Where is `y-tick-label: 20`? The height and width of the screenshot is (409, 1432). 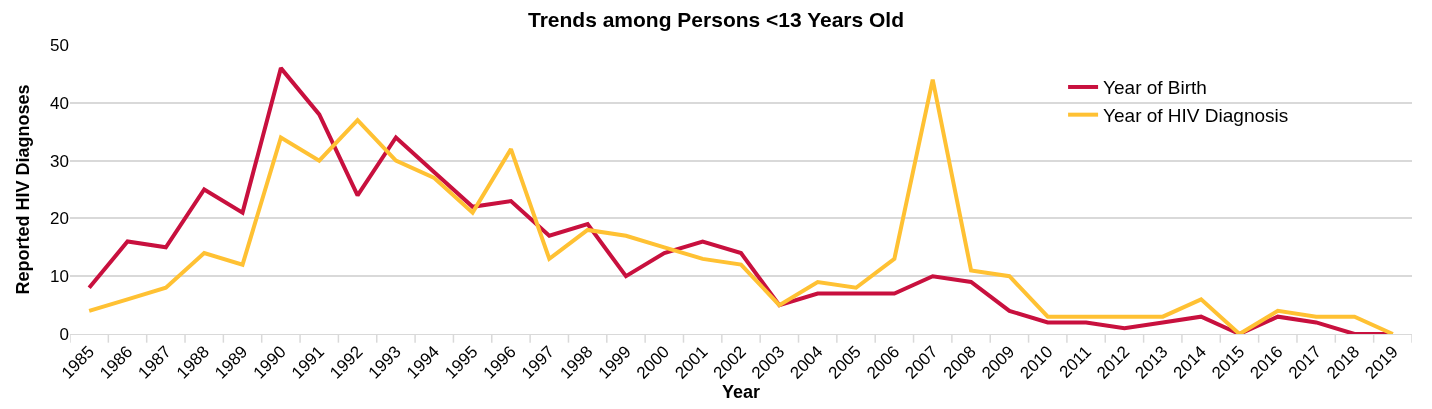 y-tick-label: 20 is located at coordinates (59, 219).